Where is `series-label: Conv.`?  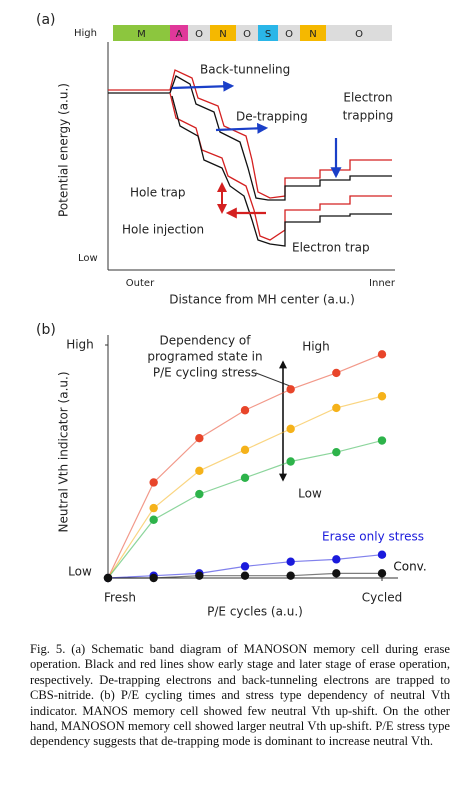 series-label: Conv. is located at coordinates (409, 567).